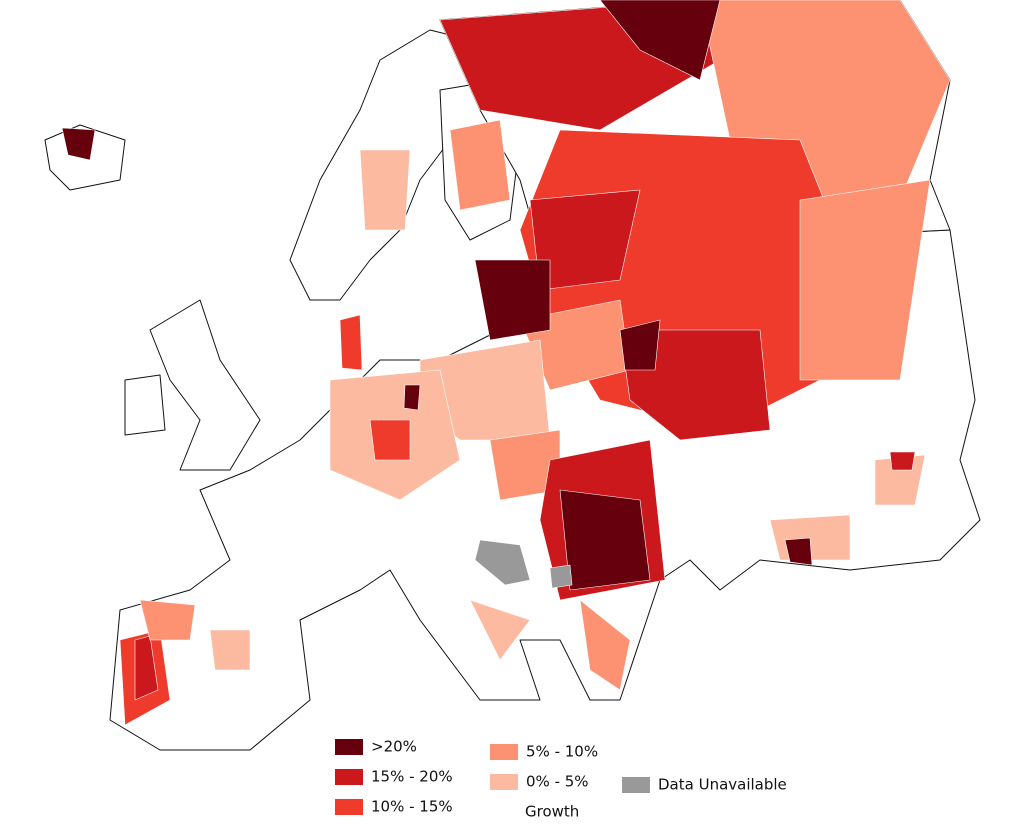 The height and width of the screenshot is (830, 1030). What do you see at coordinates (412, 807) in the screenshot?
I see `legend-label: 10% - 15%` at bounding box center [412, 807].